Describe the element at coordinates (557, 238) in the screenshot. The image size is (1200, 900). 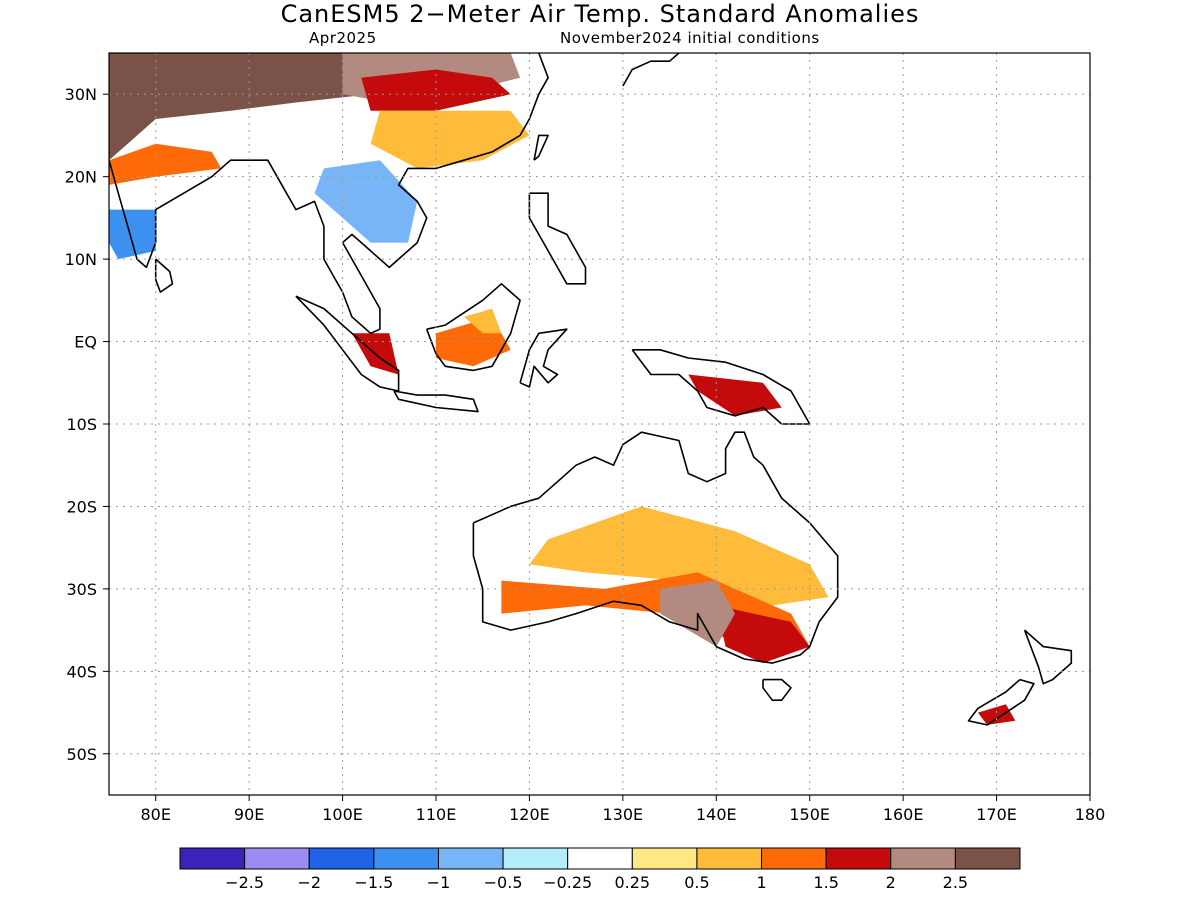
I see `coastline-philippines` at that location.